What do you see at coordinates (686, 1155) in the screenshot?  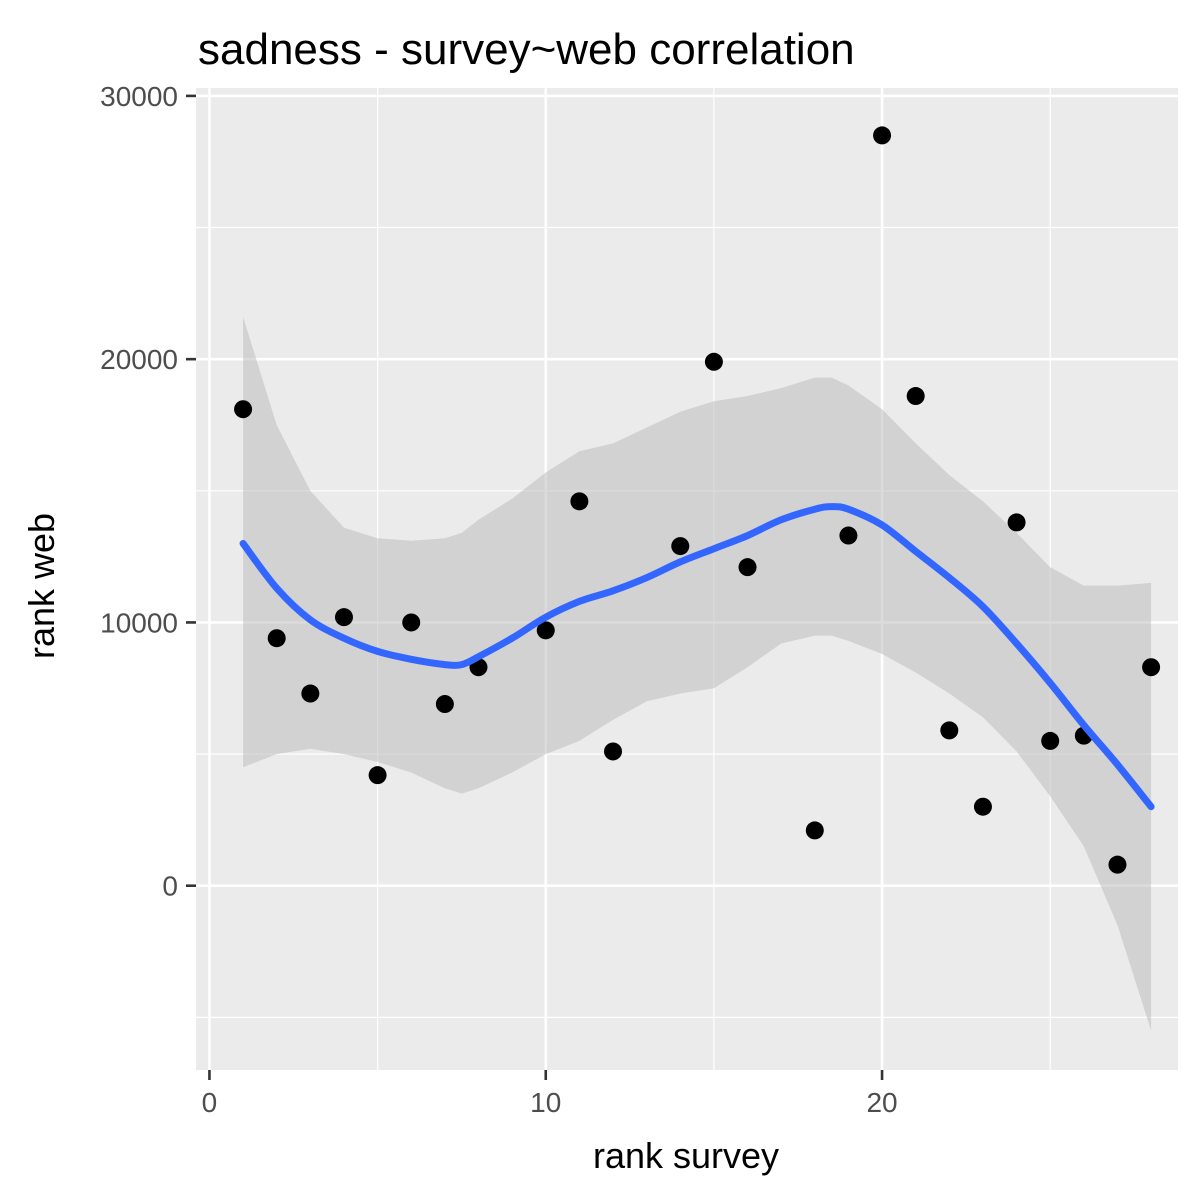 I see `x-axis-title: rank survey` at bounding box center [686, 1155].